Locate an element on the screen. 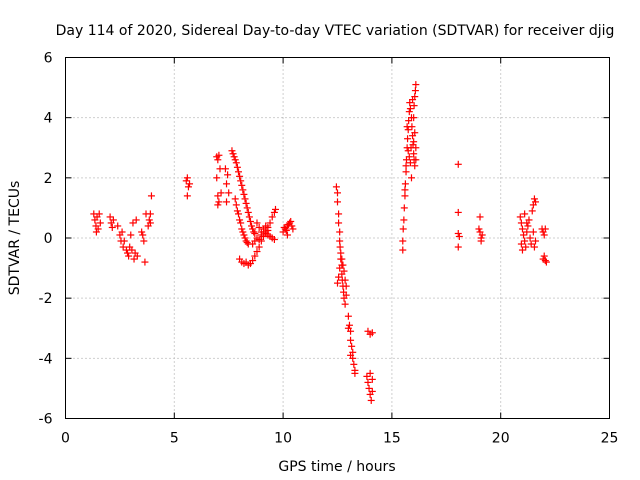 The height and width of the screenshot is (480, 640). y-tick-label: 4 is located at coordinates (48, 119).